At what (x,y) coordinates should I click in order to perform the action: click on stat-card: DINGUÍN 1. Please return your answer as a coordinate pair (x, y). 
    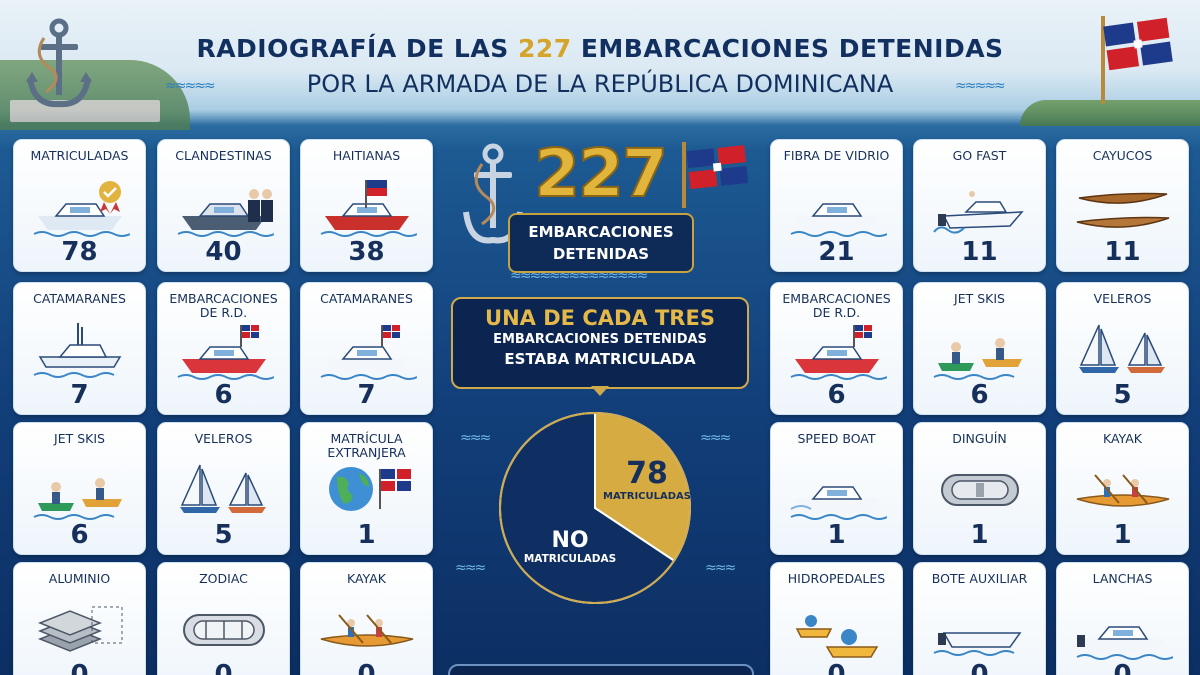
    Looking at the image, I should click on (979, 488).